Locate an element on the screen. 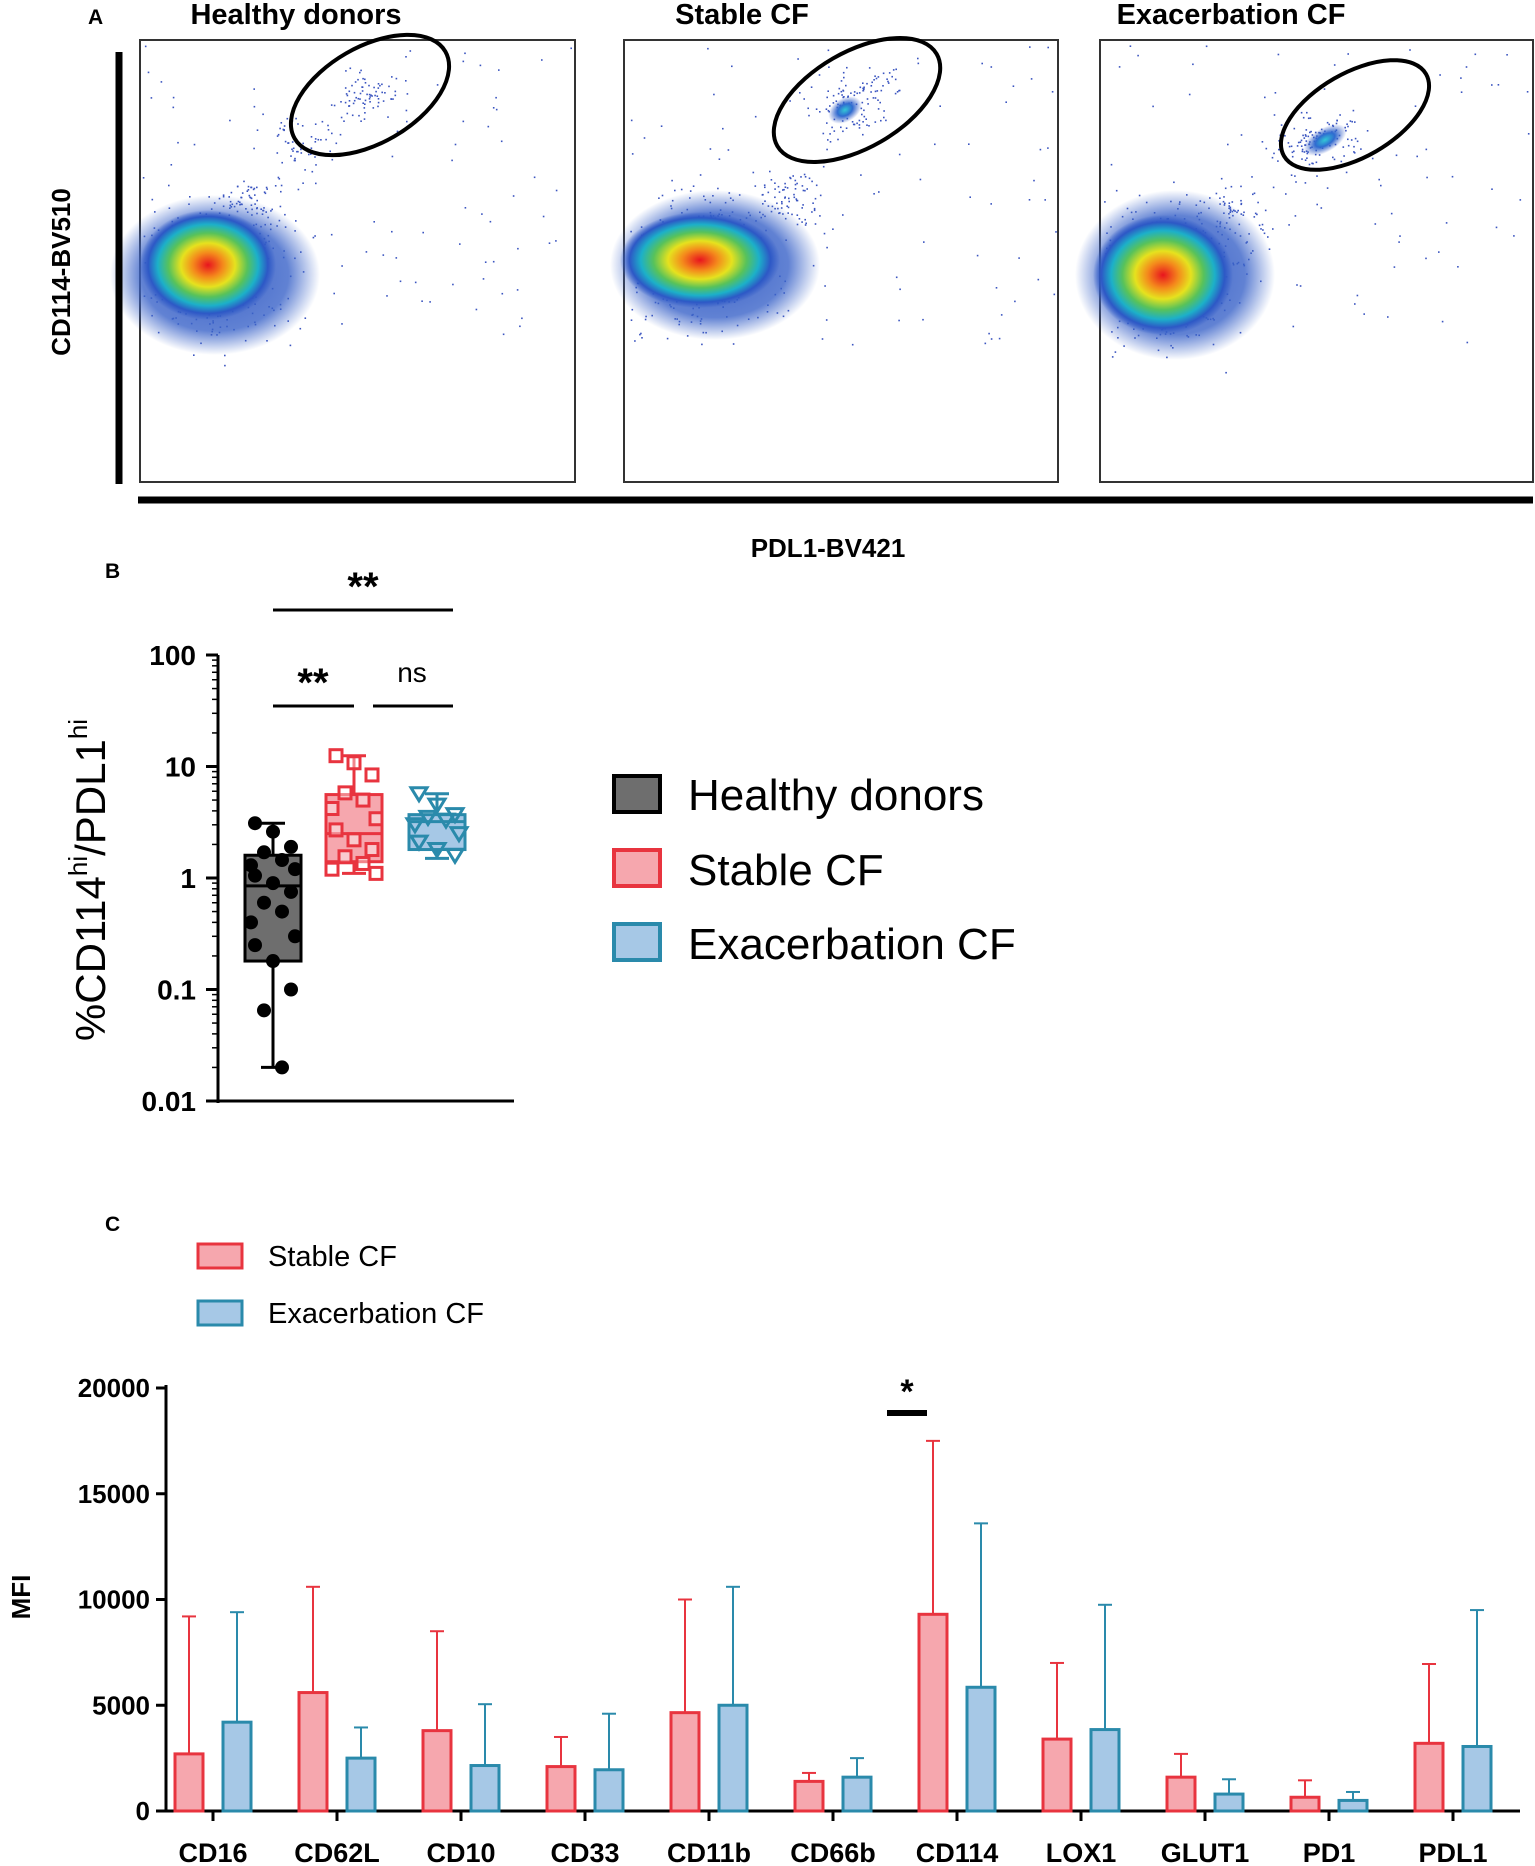  density-plot-exacerbation is located at coordinates (1304, 261).